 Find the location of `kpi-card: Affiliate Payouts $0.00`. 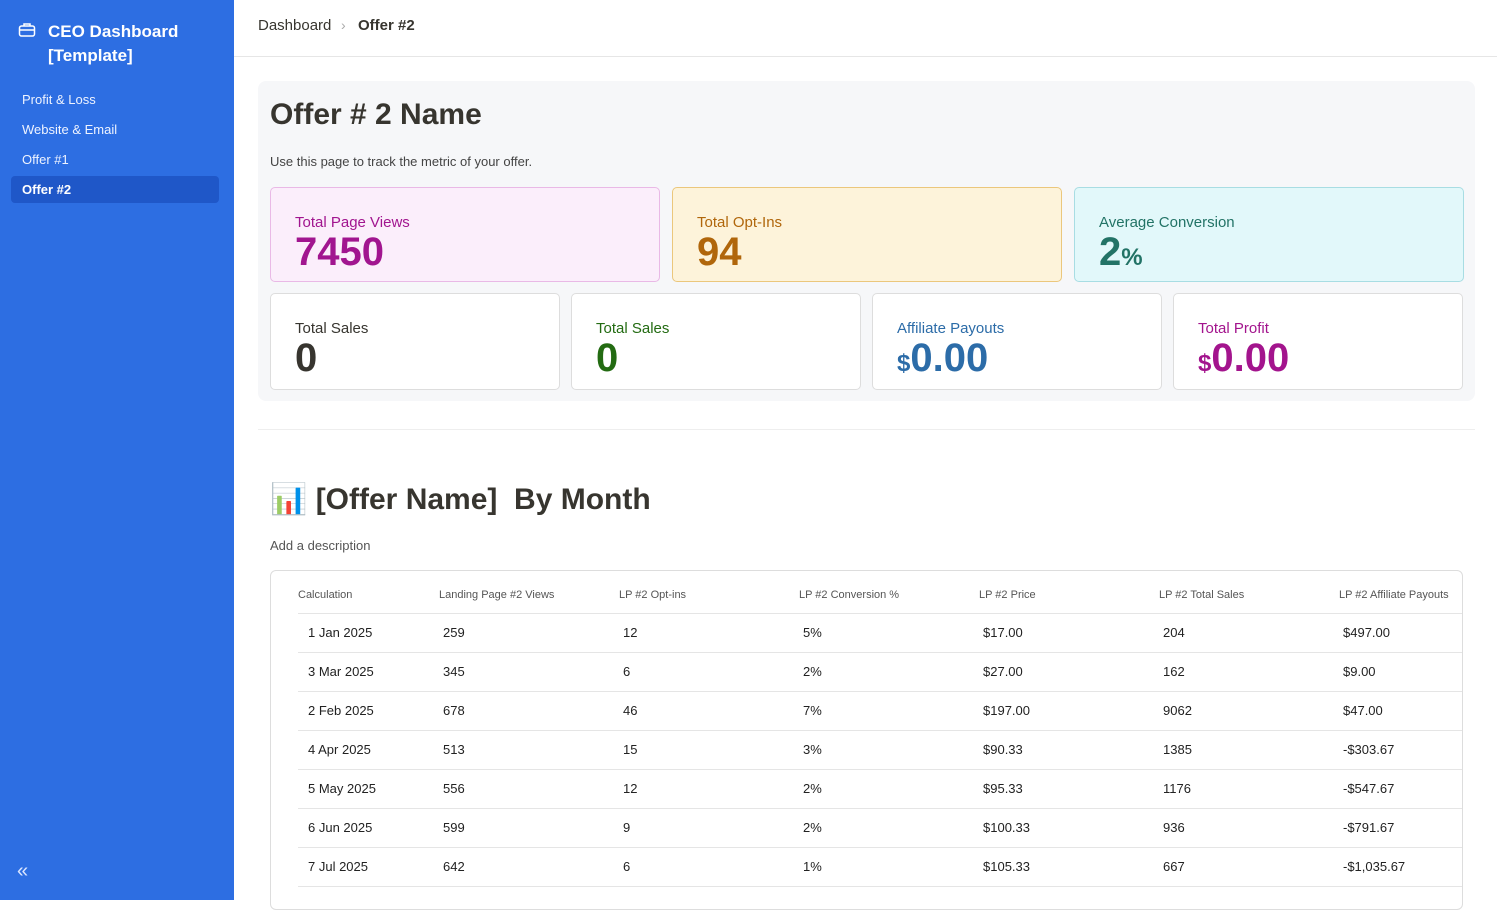

kpi-card: Affiliate Payouts $0.00 is located at coordinates (1017, 341).